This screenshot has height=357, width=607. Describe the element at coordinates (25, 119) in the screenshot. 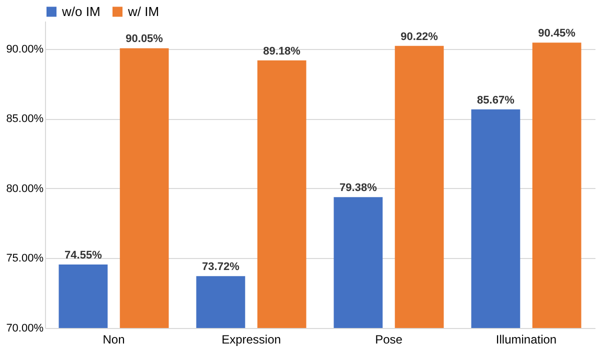

I see `y-tick-label: 85.00%` at that location.